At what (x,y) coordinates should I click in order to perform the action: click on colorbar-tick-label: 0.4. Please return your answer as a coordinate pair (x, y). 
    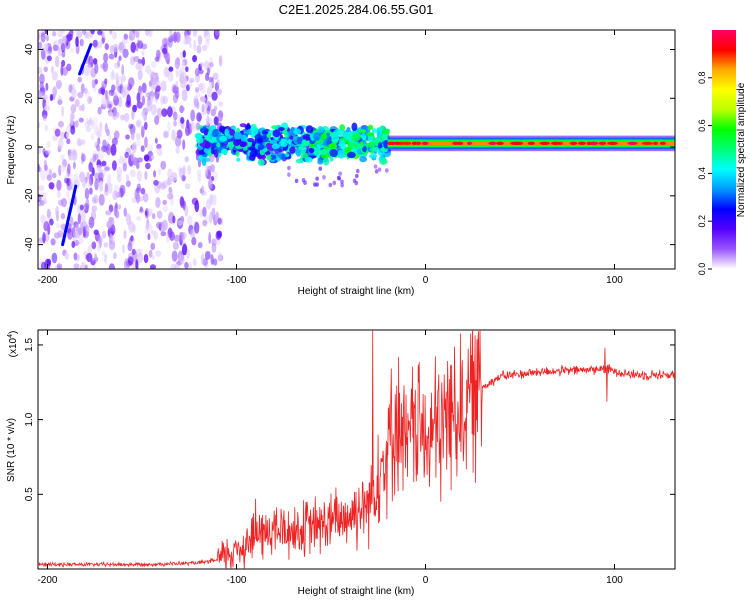
    Looking at the image, I should click on (702, 173).